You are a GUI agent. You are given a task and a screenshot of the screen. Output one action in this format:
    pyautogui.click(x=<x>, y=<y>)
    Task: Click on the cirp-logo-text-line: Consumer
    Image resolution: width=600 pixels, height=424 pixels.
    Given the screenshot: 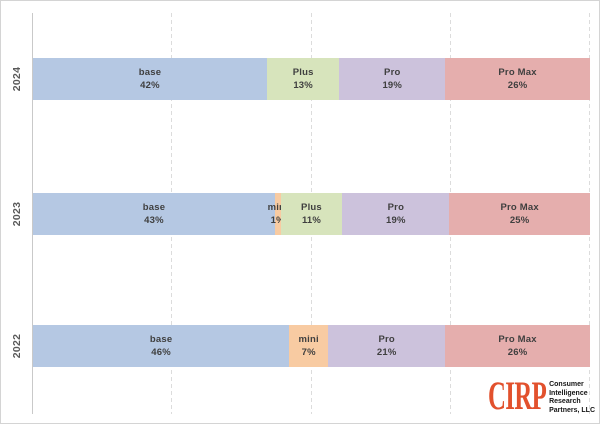 What is the action you would take?
    pyautogui.click(x=566, y=384)
    